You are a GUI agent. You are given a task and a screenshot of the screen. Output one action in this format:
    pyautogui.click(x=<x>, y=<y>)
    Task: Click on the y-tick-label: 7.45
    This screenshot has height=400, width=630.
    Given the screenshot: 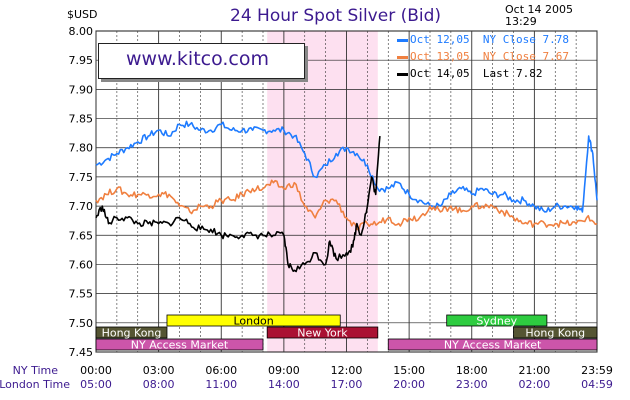 What is the action you would take?
    pyautogui.click(x=81, y=352)
    